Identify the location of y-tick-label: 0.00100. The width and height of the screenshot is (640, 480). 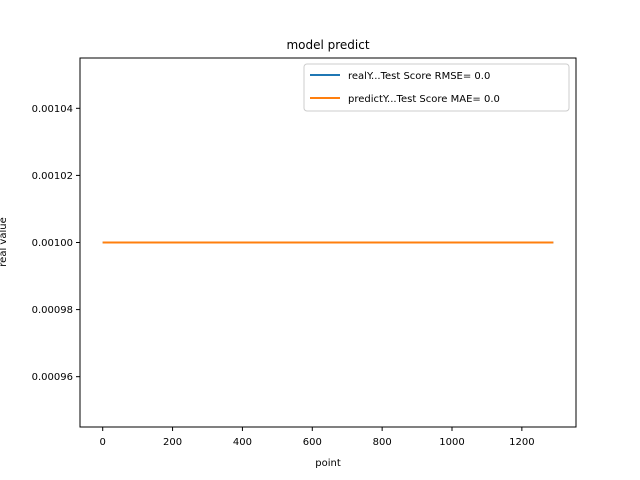
(52, 243).